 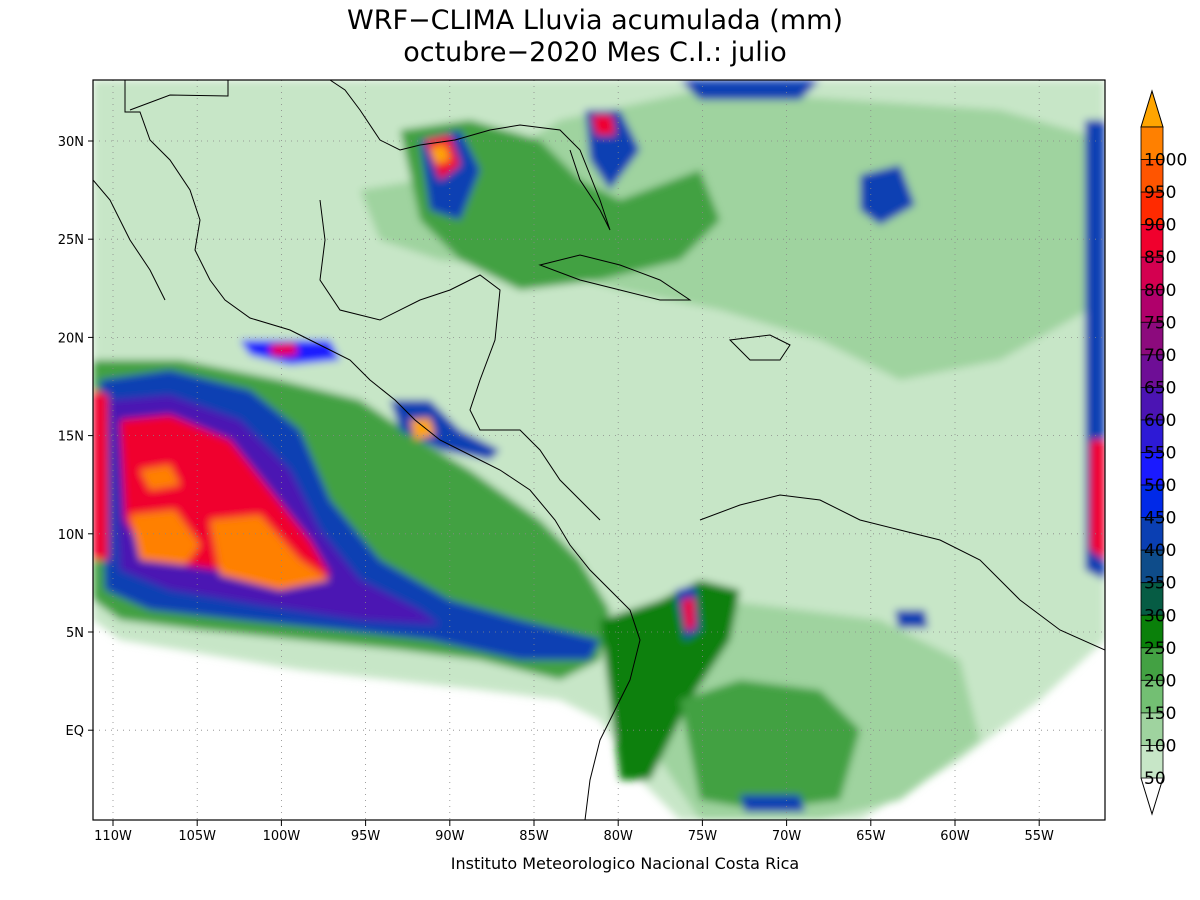 What do you see at coordinates (283, 349) in the screenshot?
I see `rain-area-mx-red` at bounding box center [283, 349].